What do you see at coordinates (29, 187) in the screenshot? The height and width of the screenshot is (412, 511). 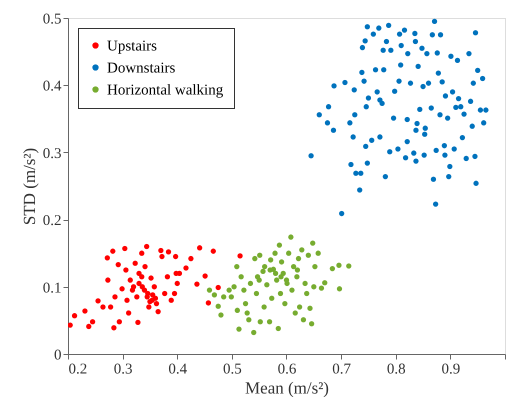 I see `y-axis-title: STD (m/s²)` at bounding box center [29, 187].